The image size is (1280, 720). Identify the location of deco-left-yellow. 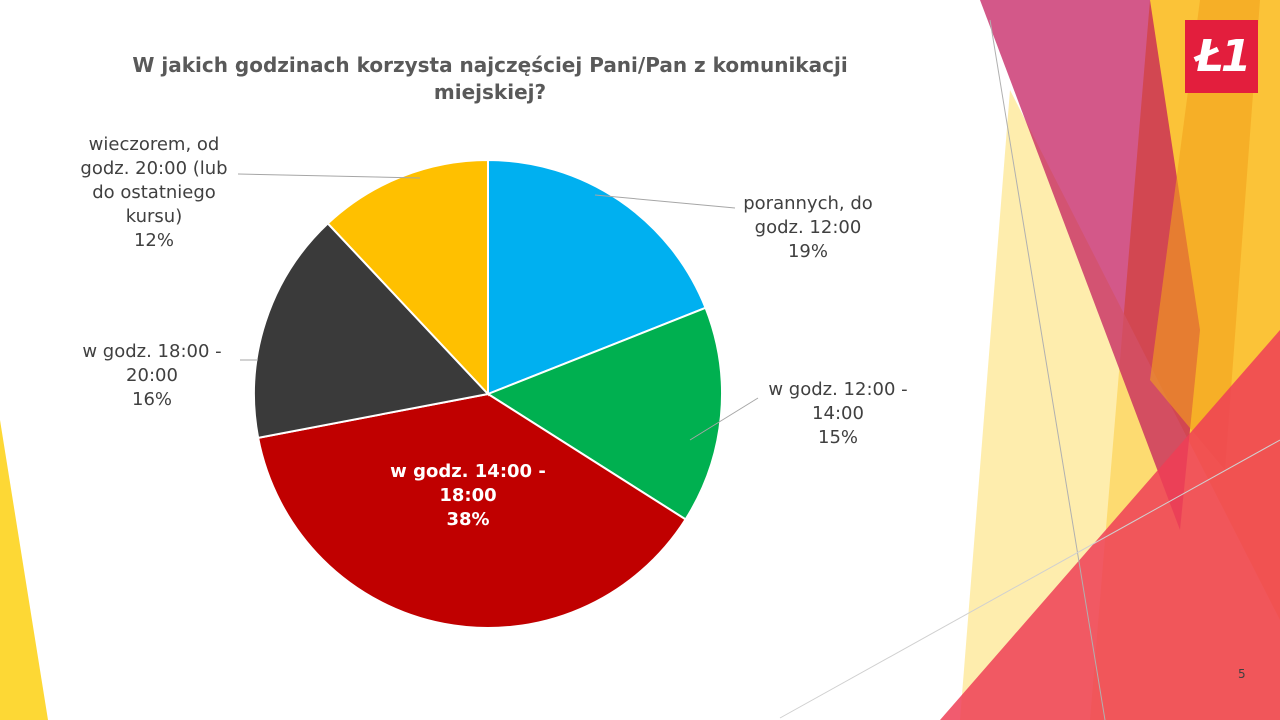
(24, 570).